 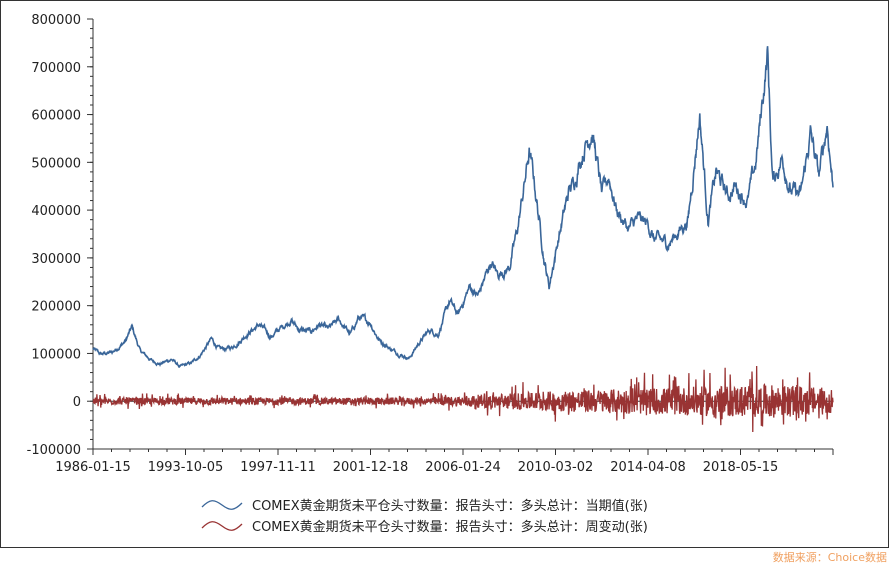 I want to click on y-tick-label: 700000, so click(x=56, y=68).